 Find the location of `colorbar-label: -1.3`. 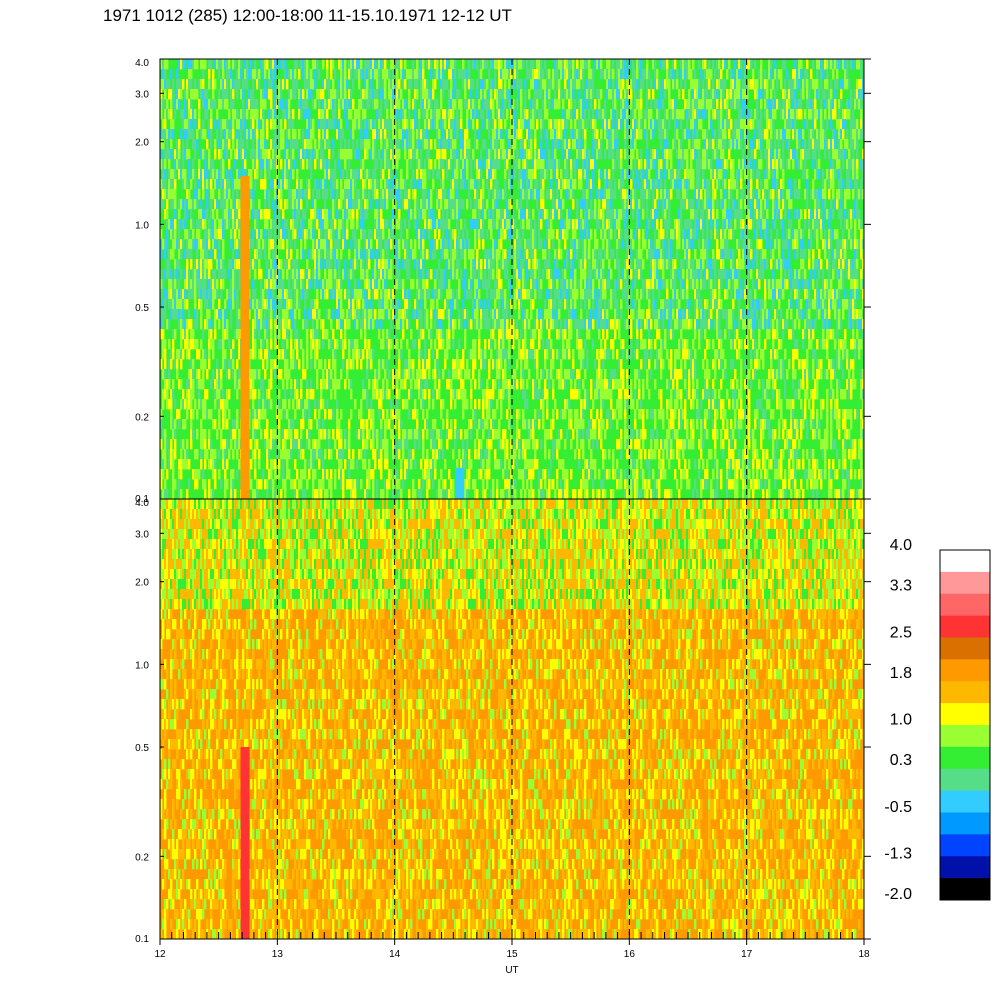

colorbar-label: -1.3 is located at coordinates (898, 853).